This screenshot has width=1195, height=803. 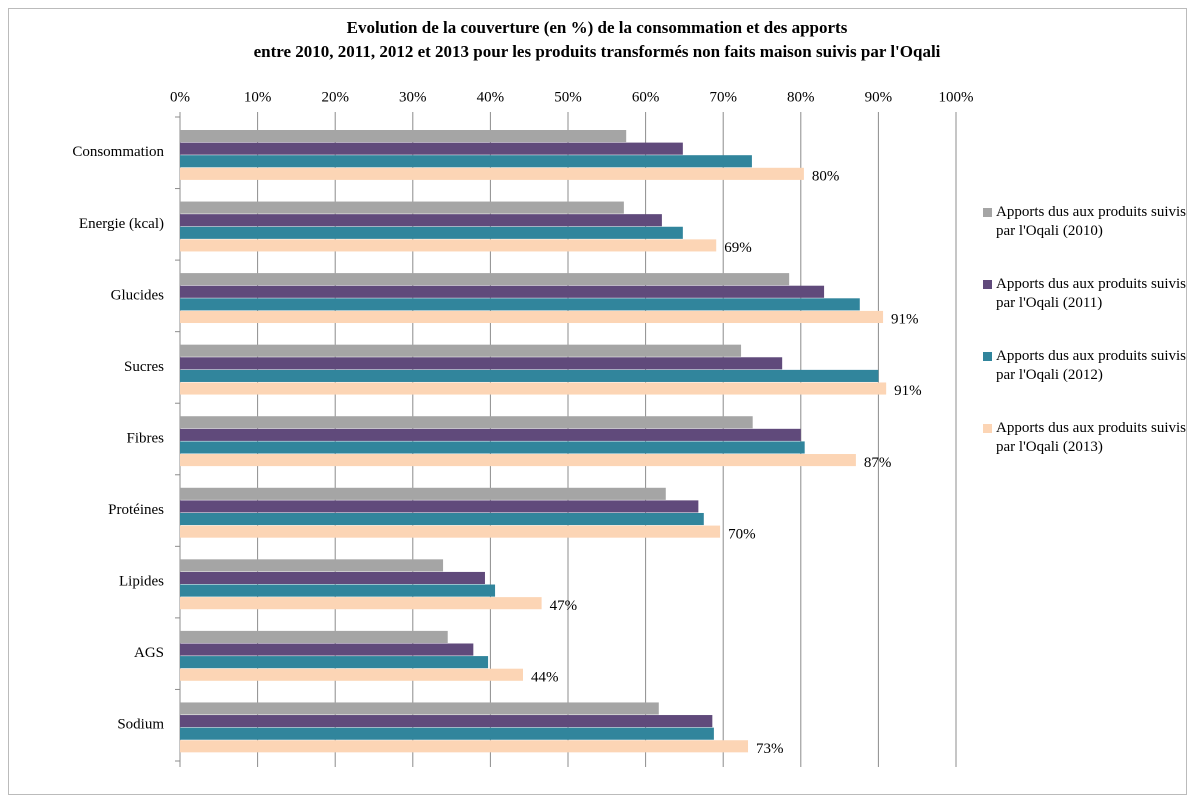 What do you see at coordinates (491, 97) in the screenshot?
I see `x-tick-label: 40%` at bounding box center [491, 97].